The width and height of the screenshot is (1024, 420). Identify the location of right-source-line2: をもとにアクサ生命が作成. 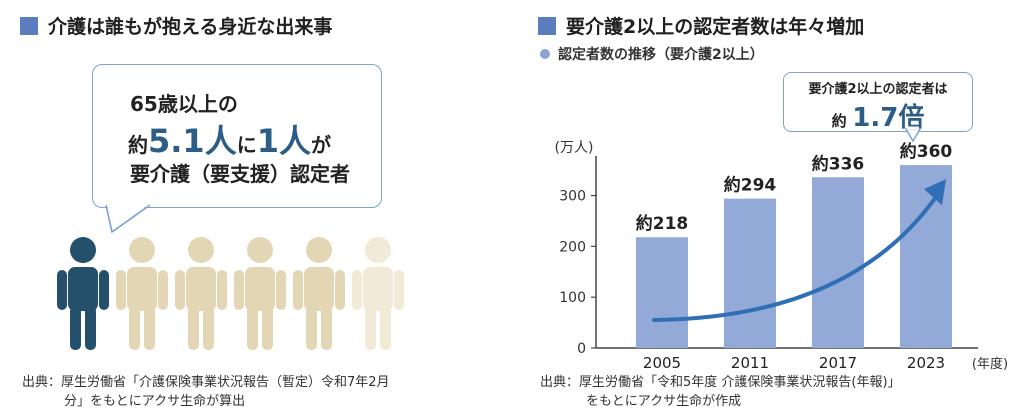
(664, 401).